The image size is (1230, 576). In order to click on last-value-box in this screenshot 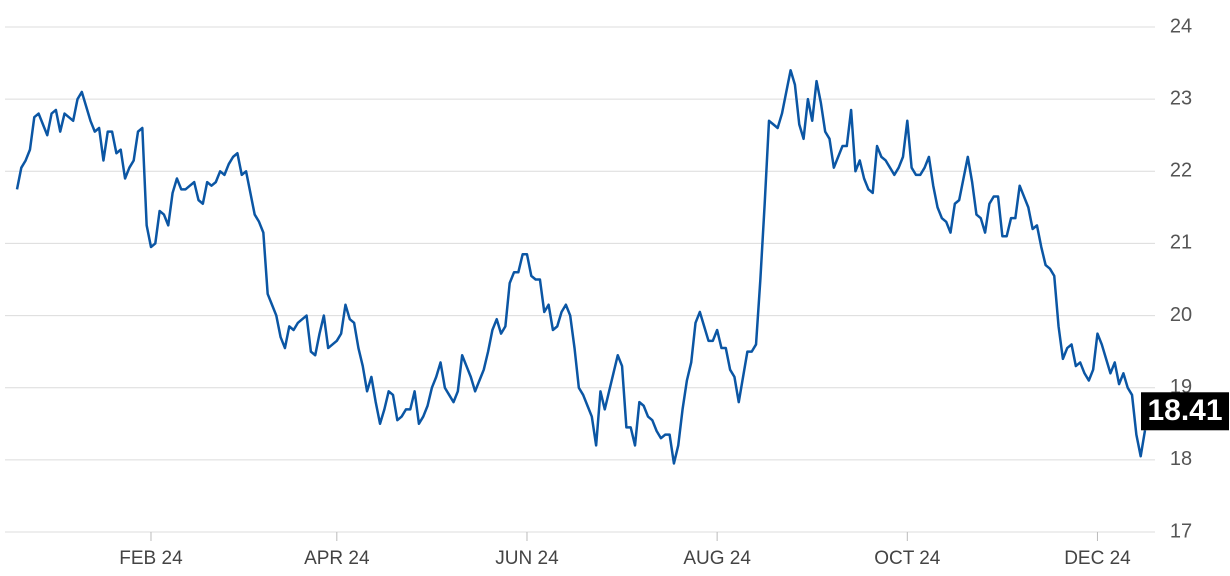, I will do `click(1185, 411)`.